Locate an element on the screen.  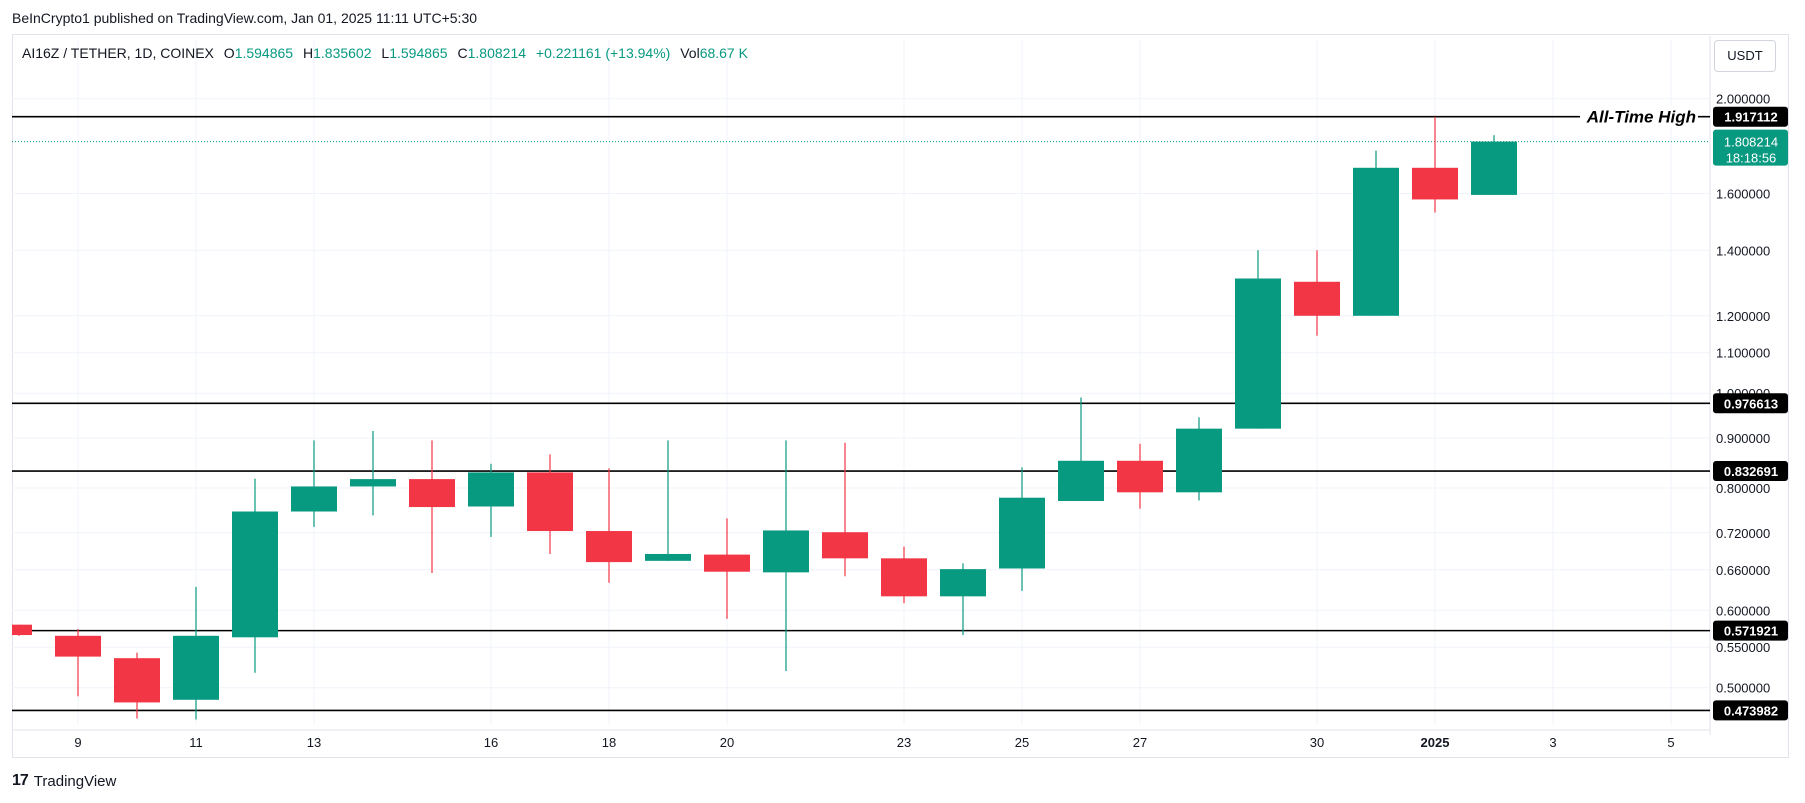
tradingview-logo-icon: 17 is located at coordinates (20, 780).